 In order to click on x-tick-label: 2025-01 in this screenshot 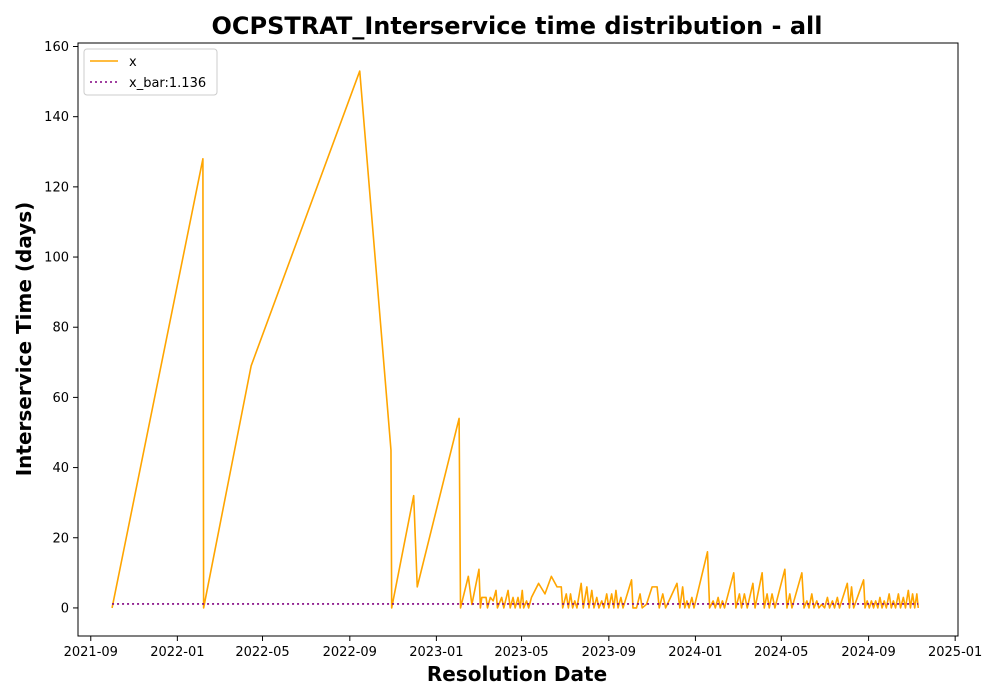, I will do `click(955, 652)`.